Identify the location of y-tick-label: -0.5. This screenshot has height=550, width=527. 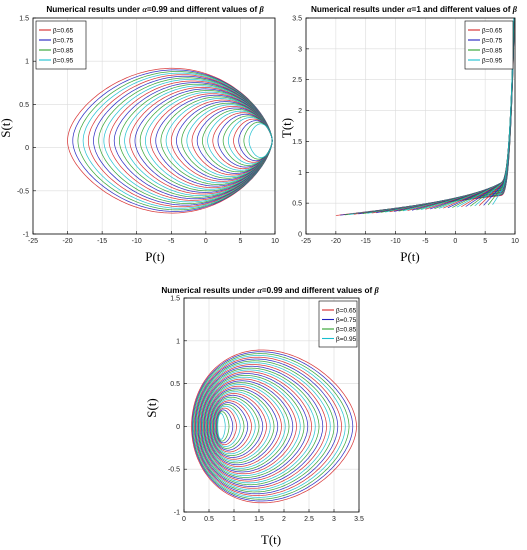
(23, 191).